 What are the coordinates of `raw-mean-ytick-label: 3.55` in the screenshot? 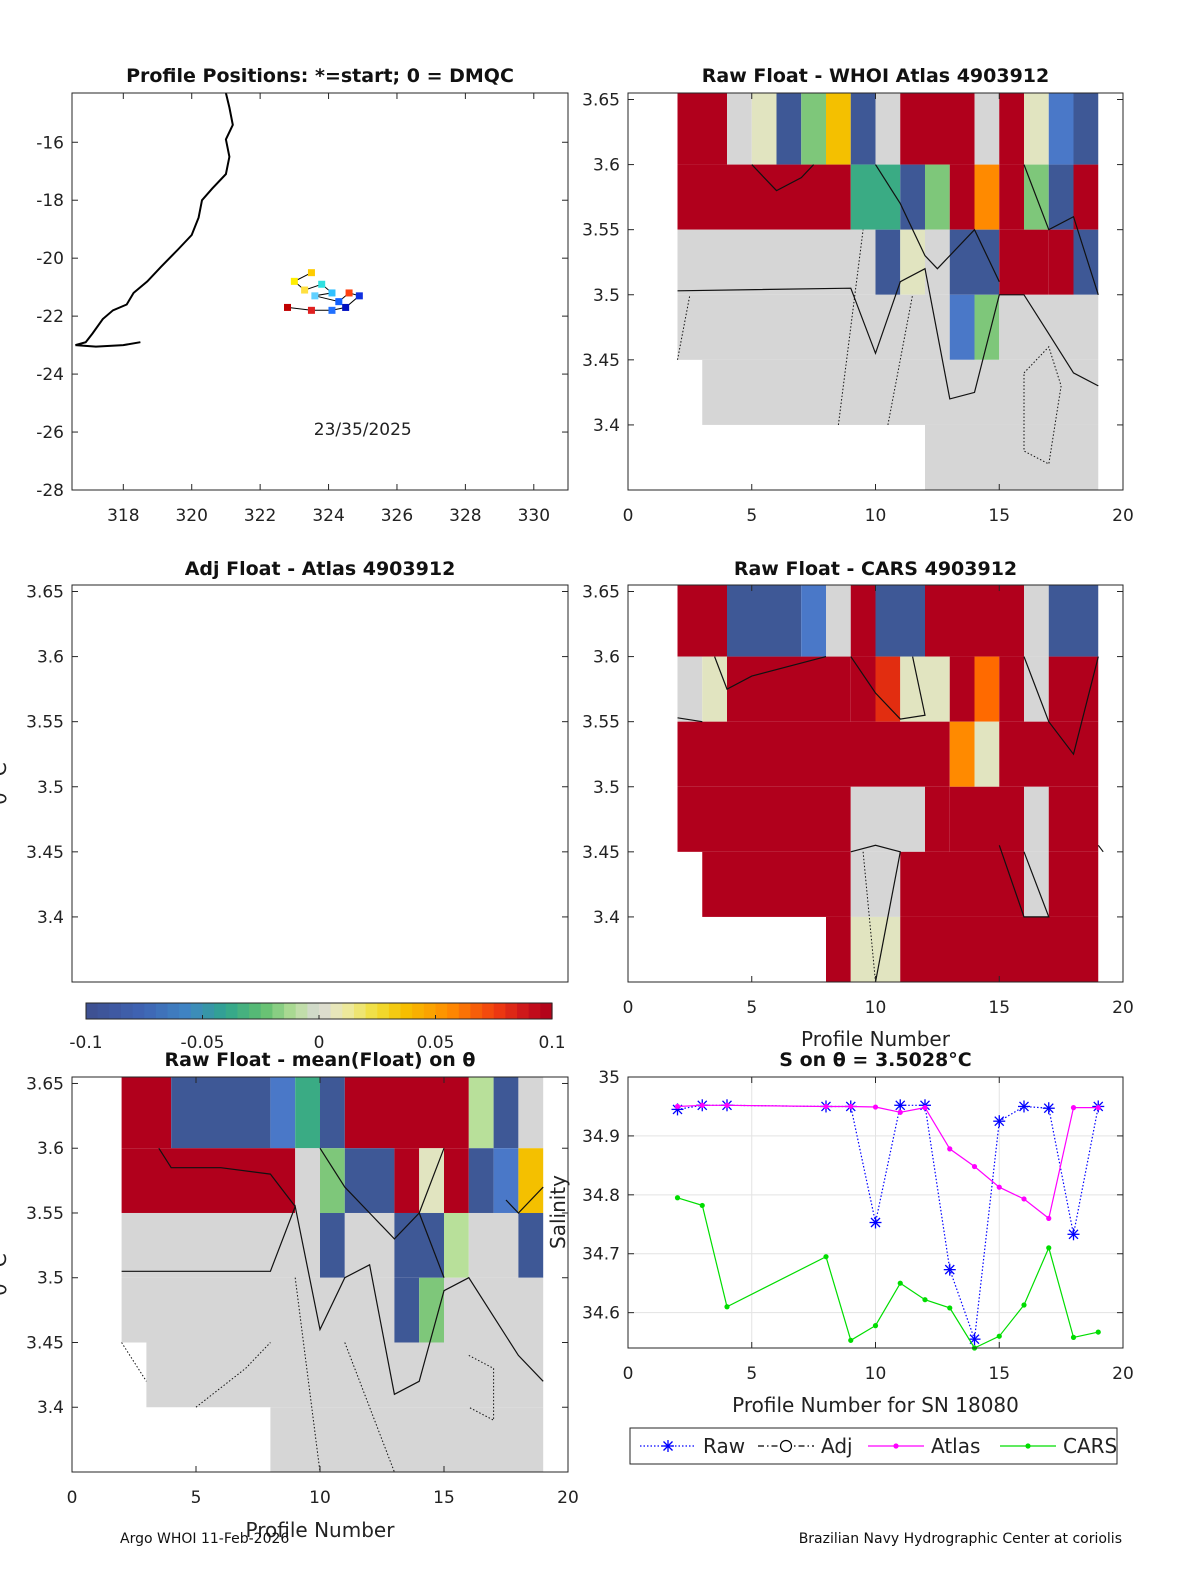 It's located at (45, 1214).